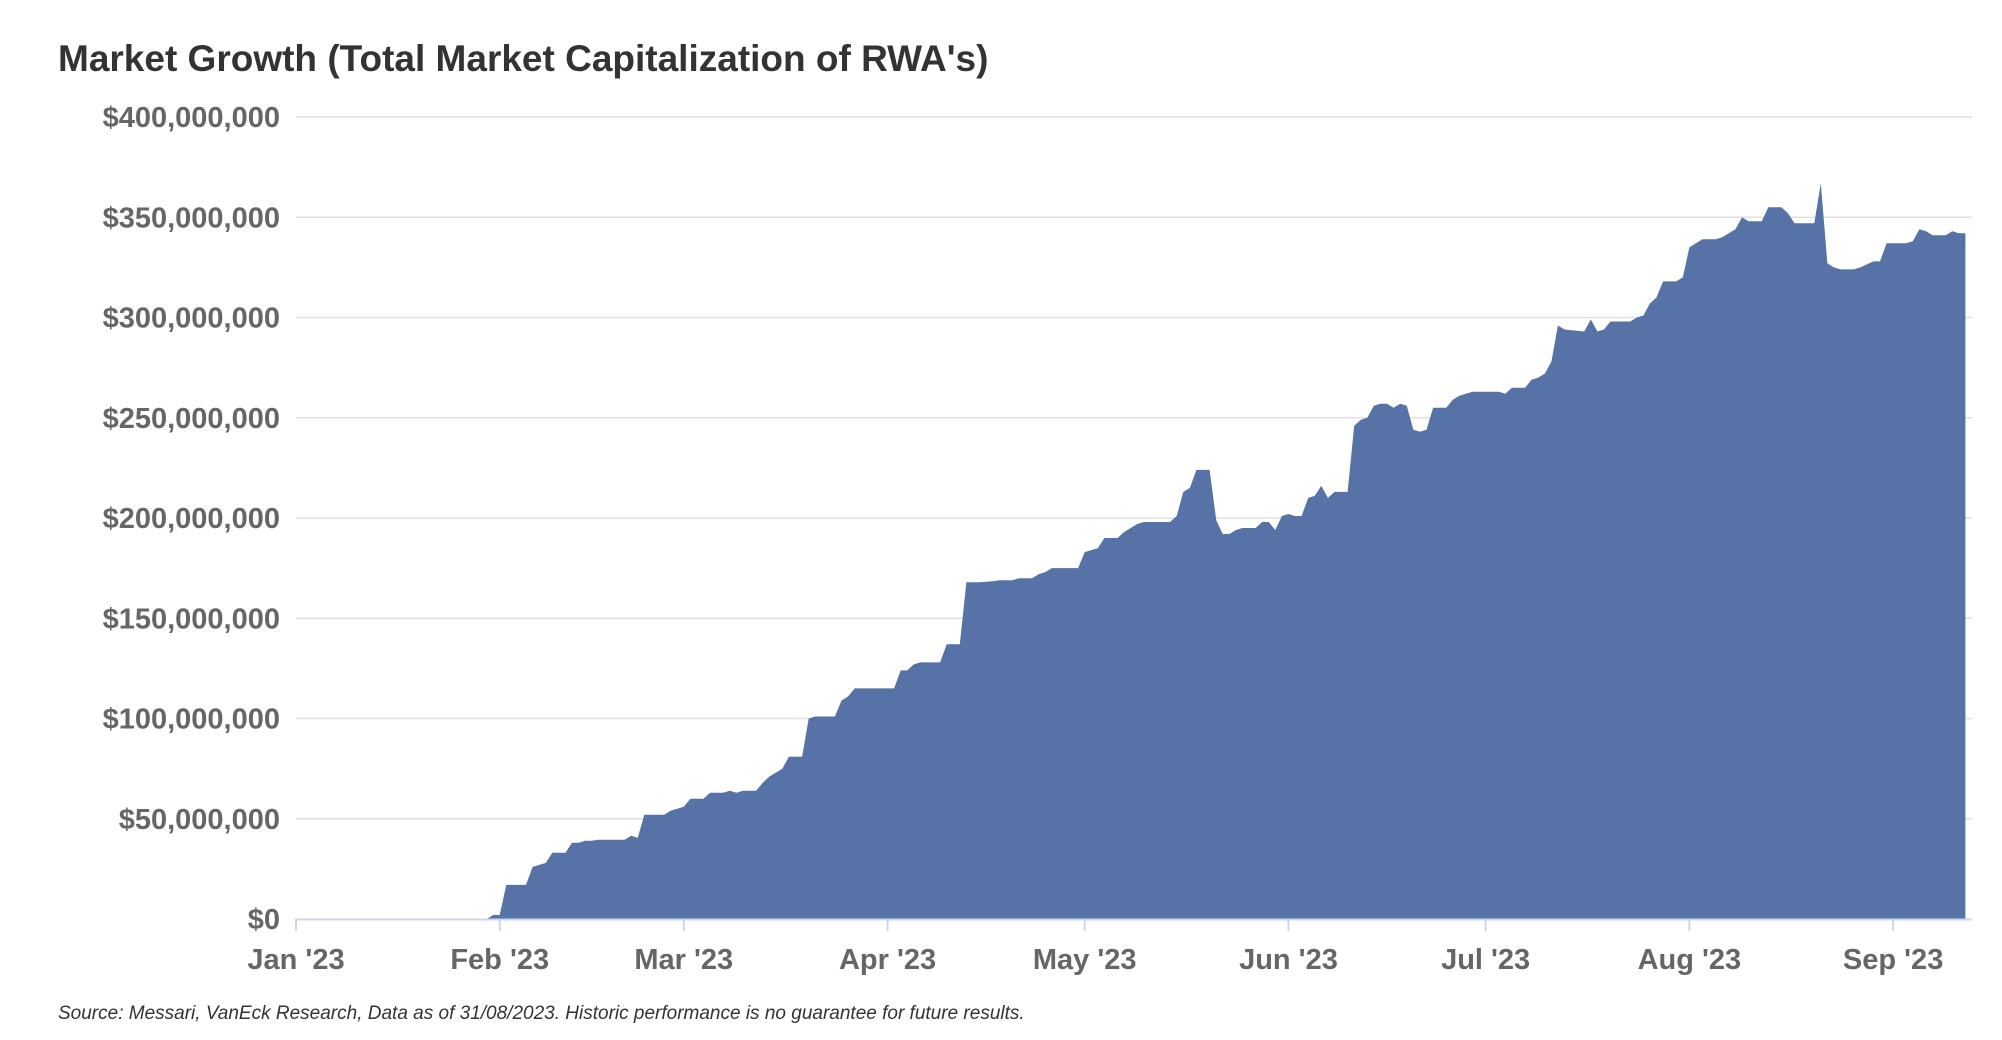 The width and height of the screenshot is (2002, 1040). What do you see at coordinates (1485, 960) in the screenshot?
I see `x-tick-label: Jul '23` at bounding box center [1485, 960].